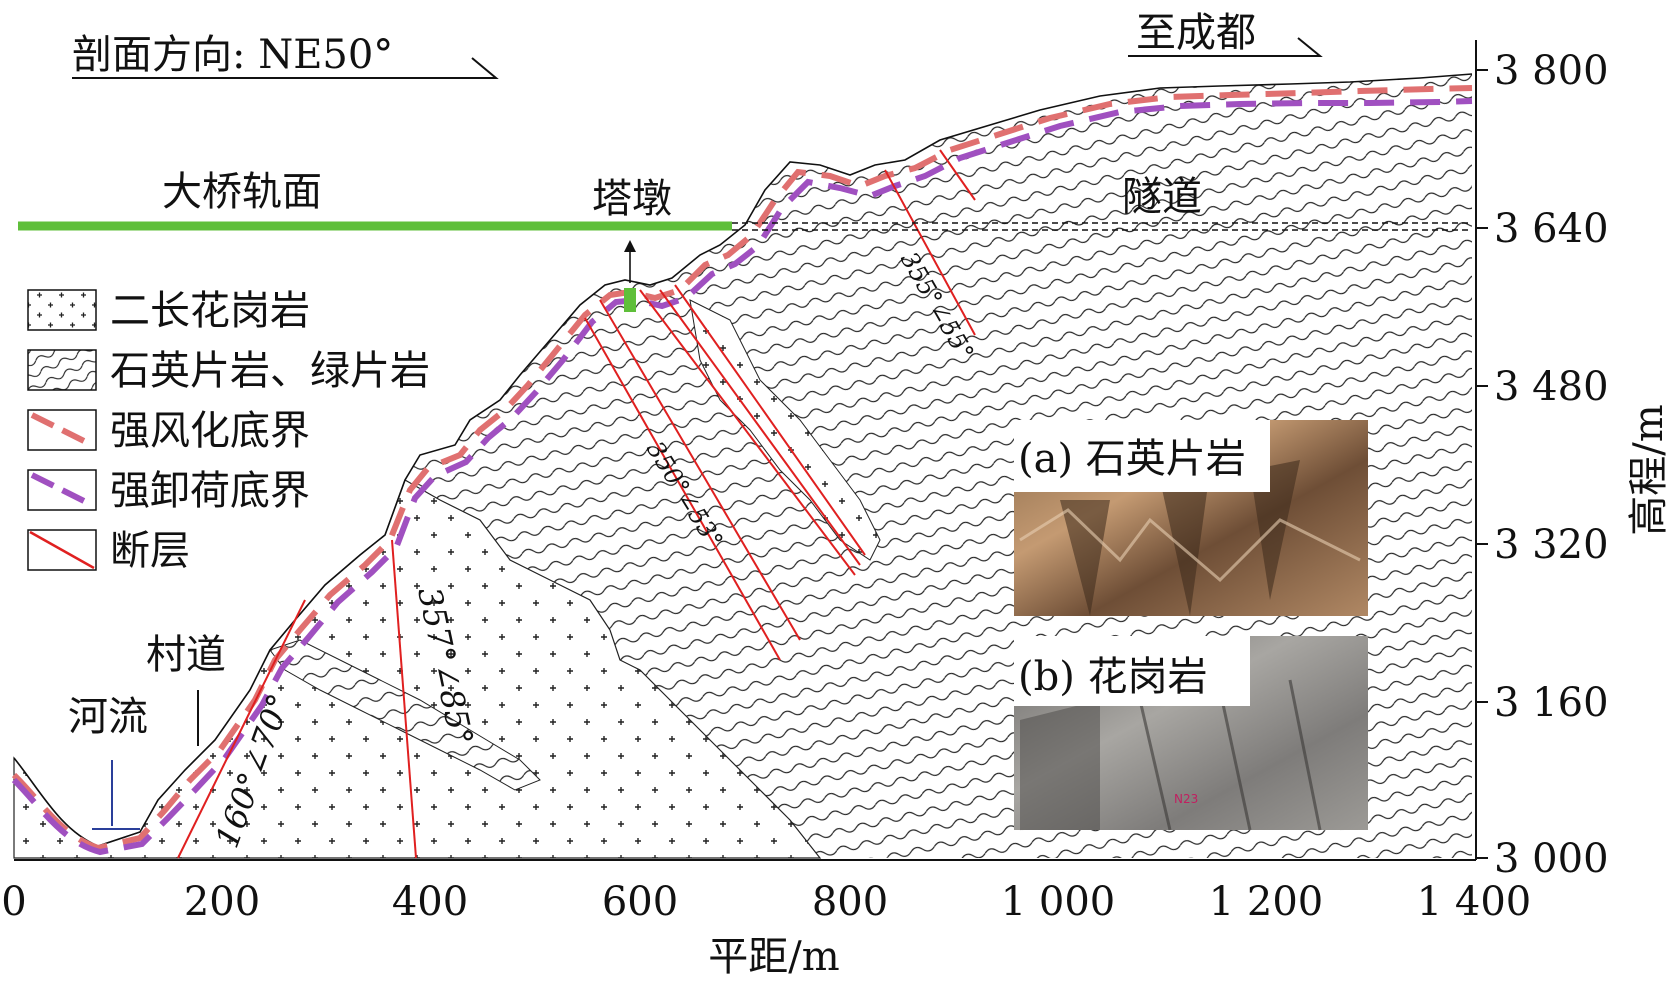 This screenshot has width=1674, height=986. I want to click on legend-granite-swatch, so click(62, 310).